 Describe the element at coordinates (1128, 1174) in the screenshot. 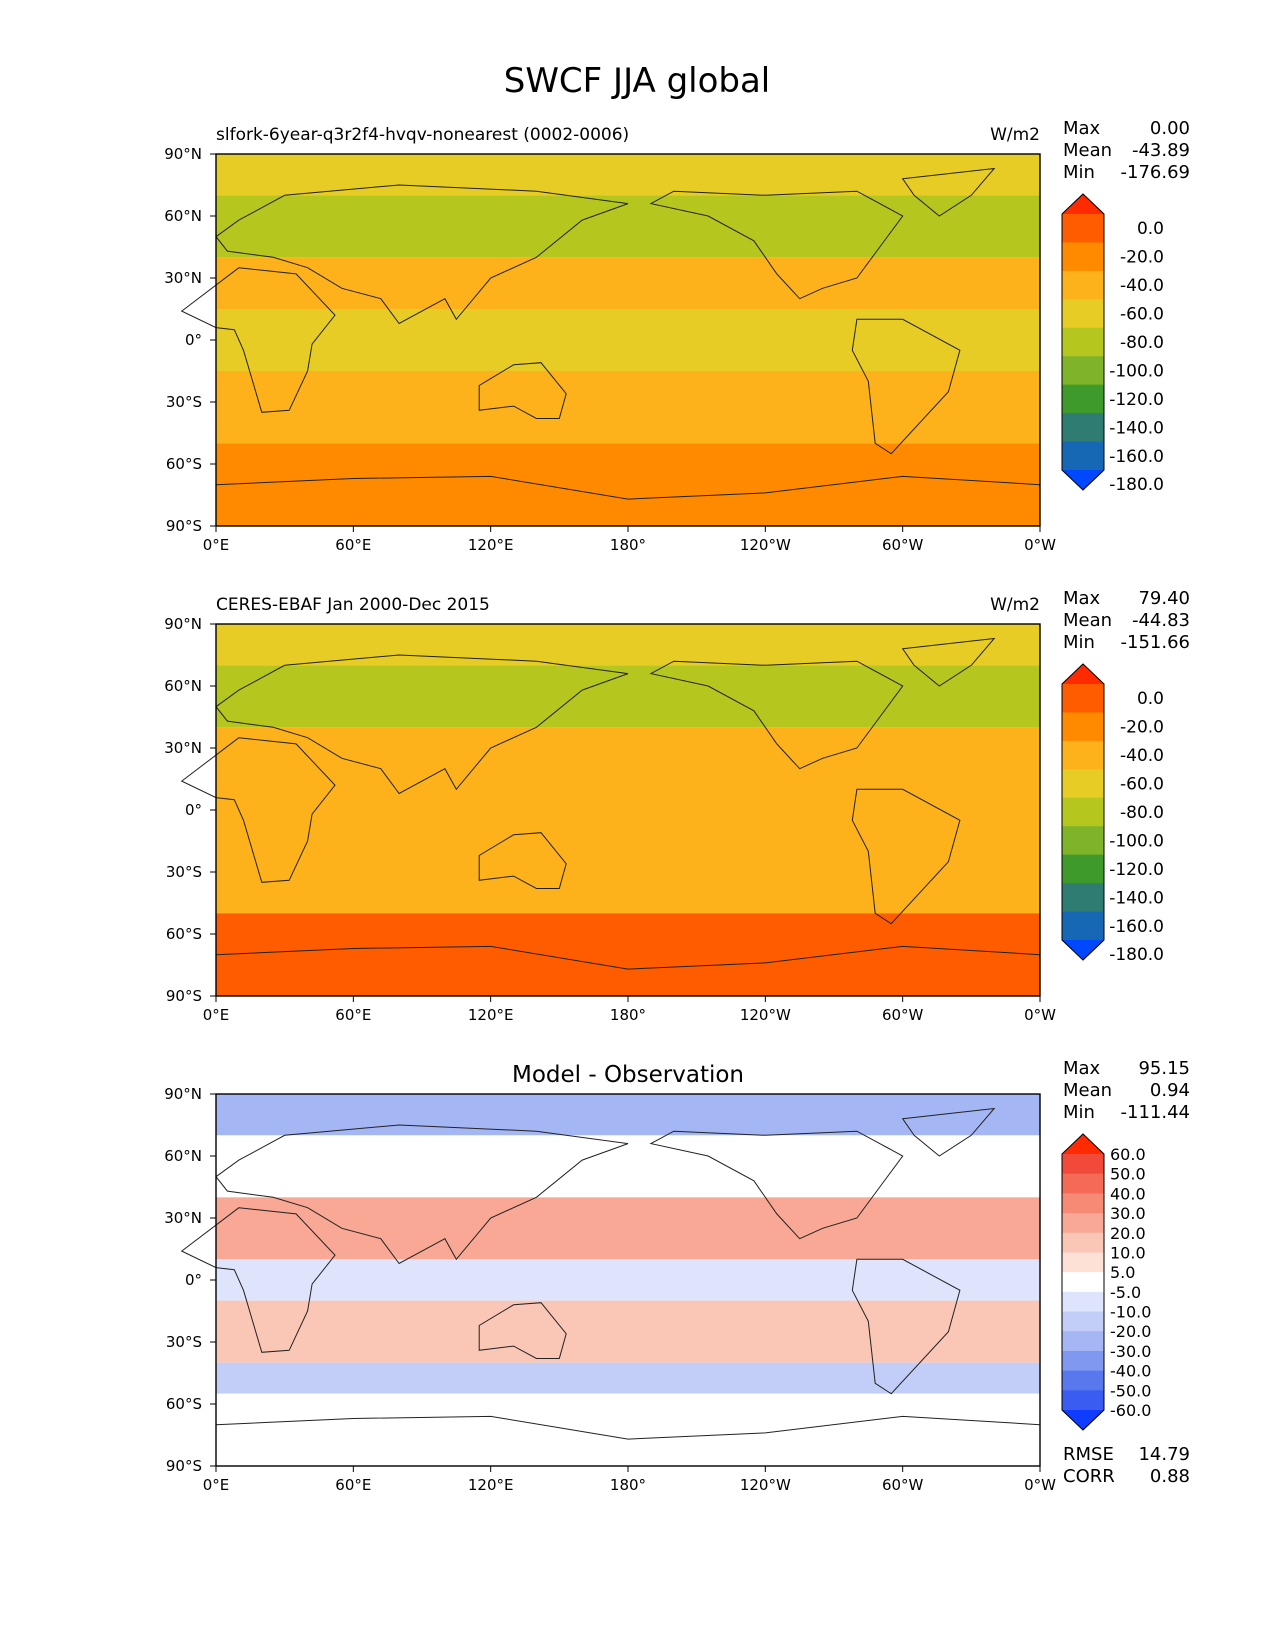

I see `colorbar-label: 50.0` at that location.